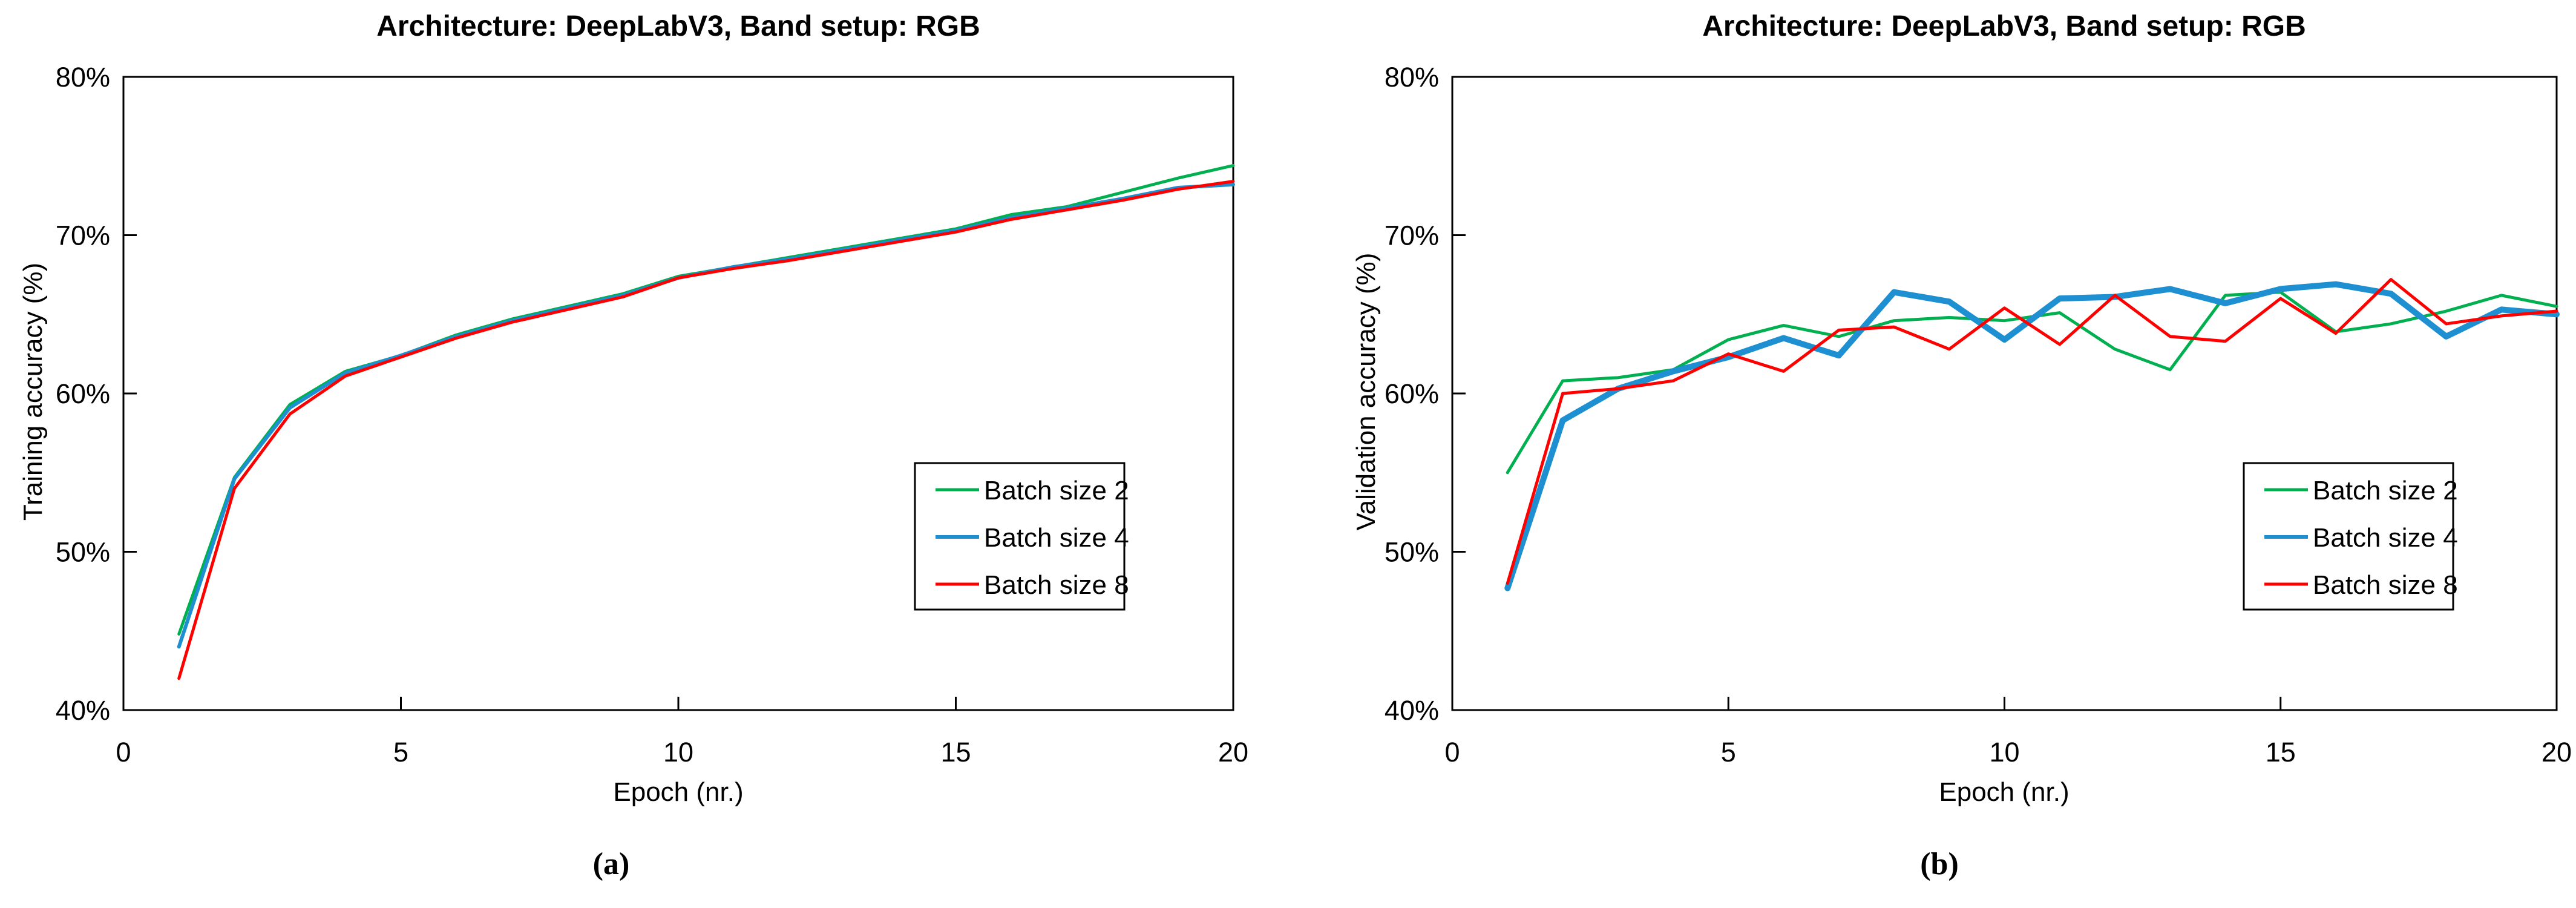 The image size is (2576, 908). What do you see at coordinates (611, 864) in the screenshot?
I see `panel-label-a: (a)` at bounding box center [611, 864].